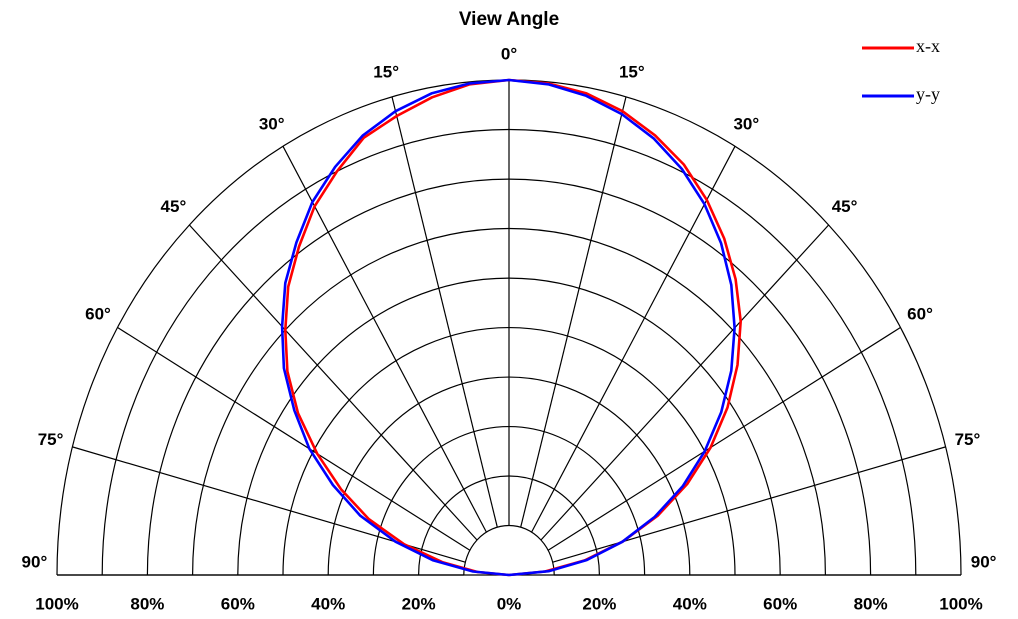 The image size is (1018, 619). Describe the element at coordinates (928, 46) in the screenshot. I see `legend-label: x-x` at that location.